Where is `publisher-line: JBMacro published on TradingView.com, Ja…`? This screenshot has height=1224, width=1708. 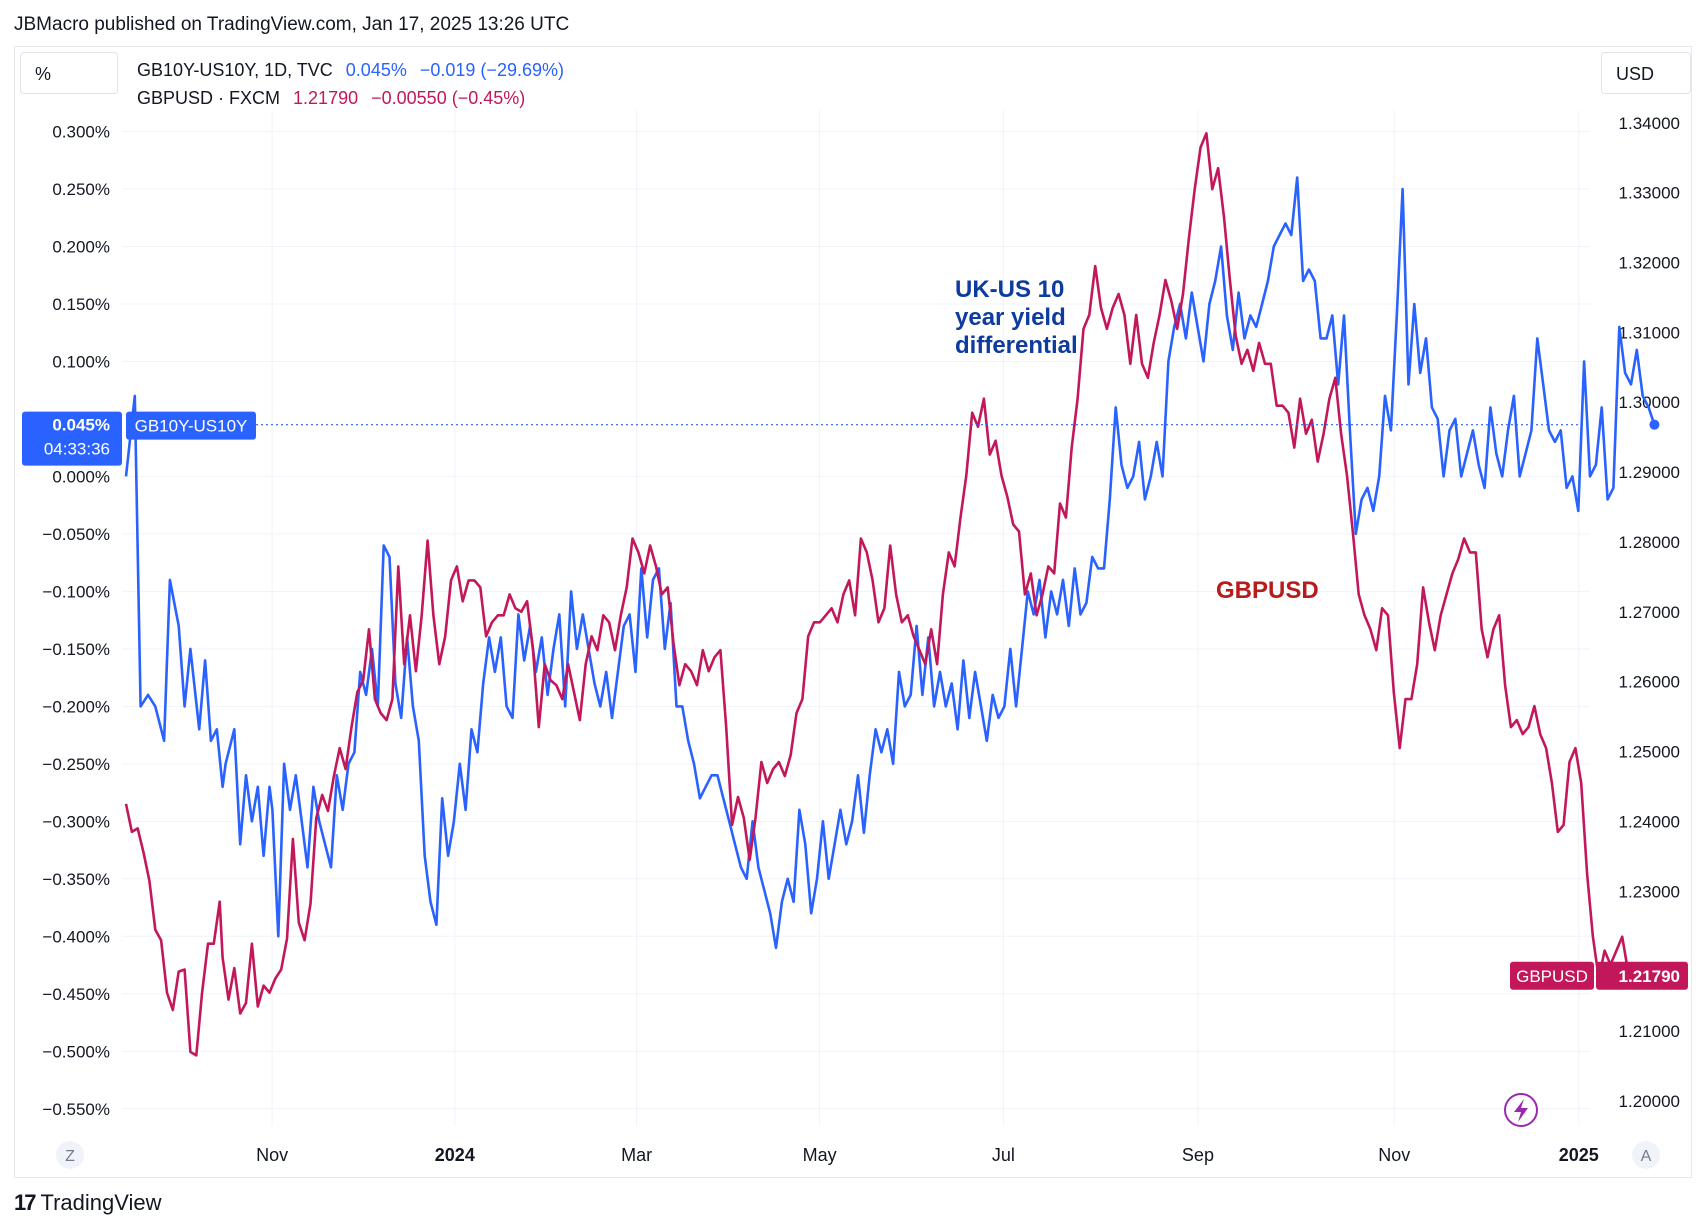
publisher-line: JBMacro published on TradingView.com, Ja… is located at coordinates (292, 24).